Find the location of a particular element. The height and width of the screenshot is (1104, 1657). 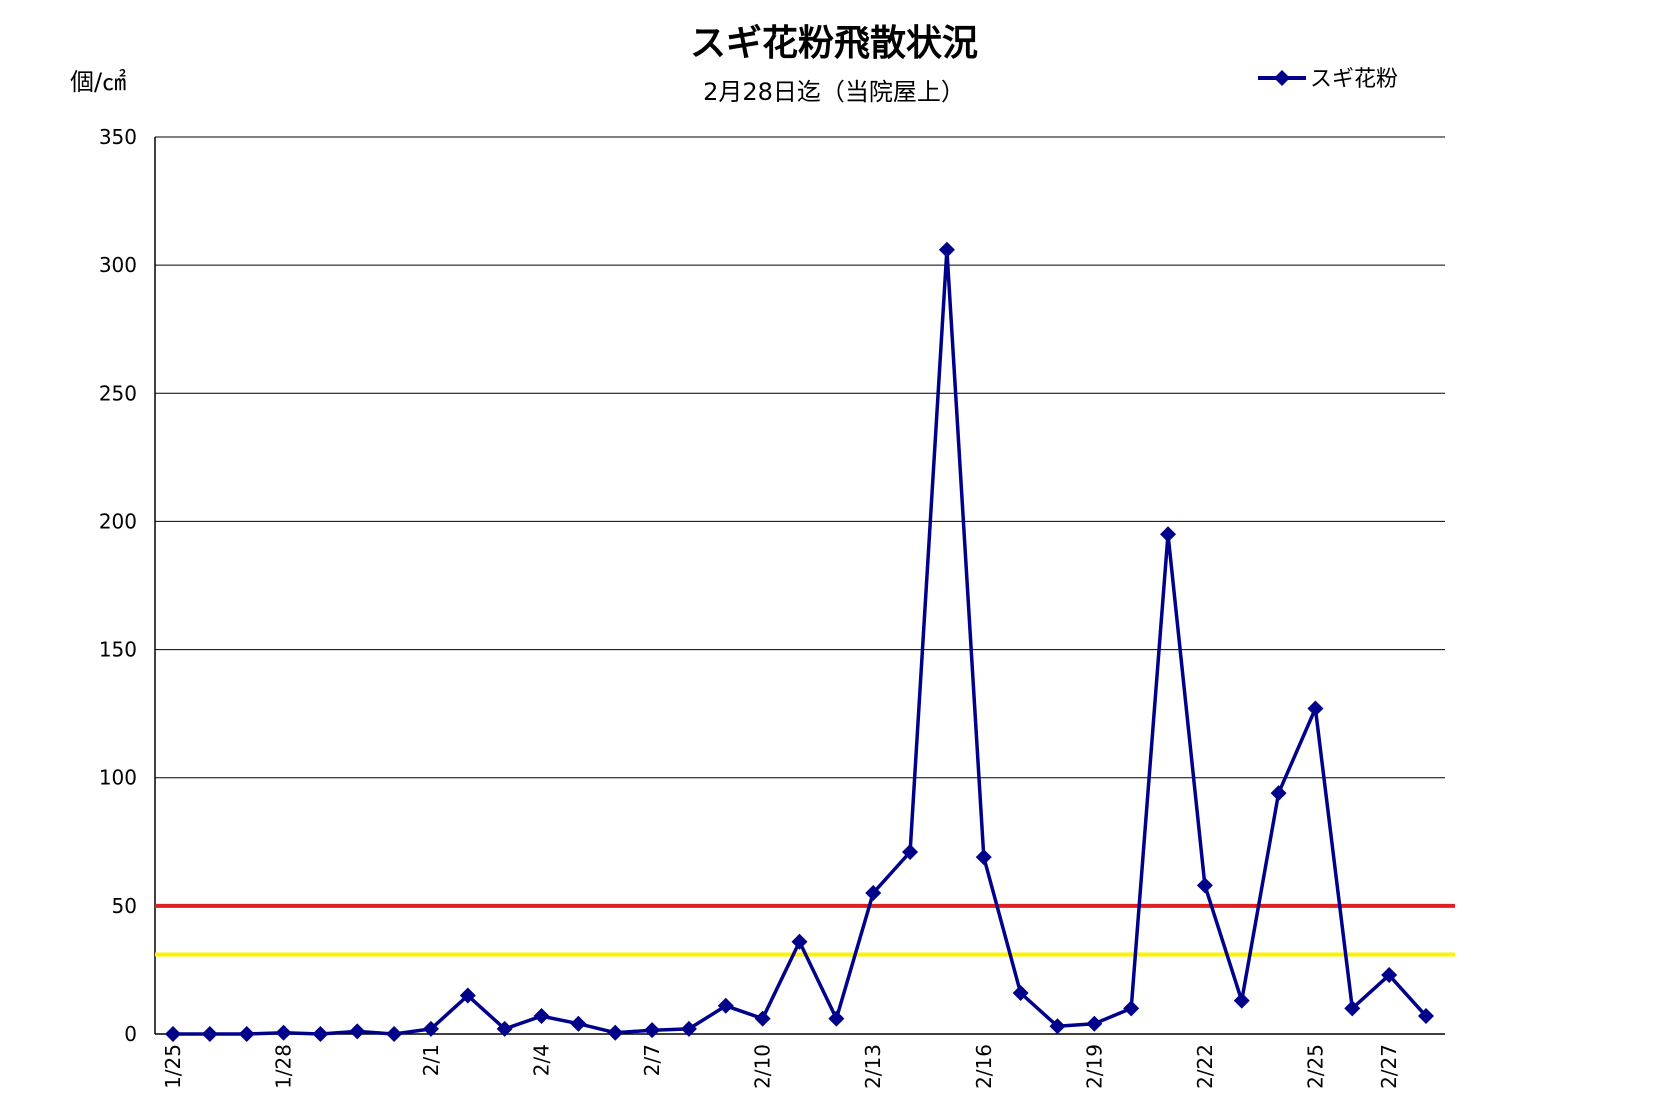

y-tick-label: 150 is located at coordinates (118, 650).